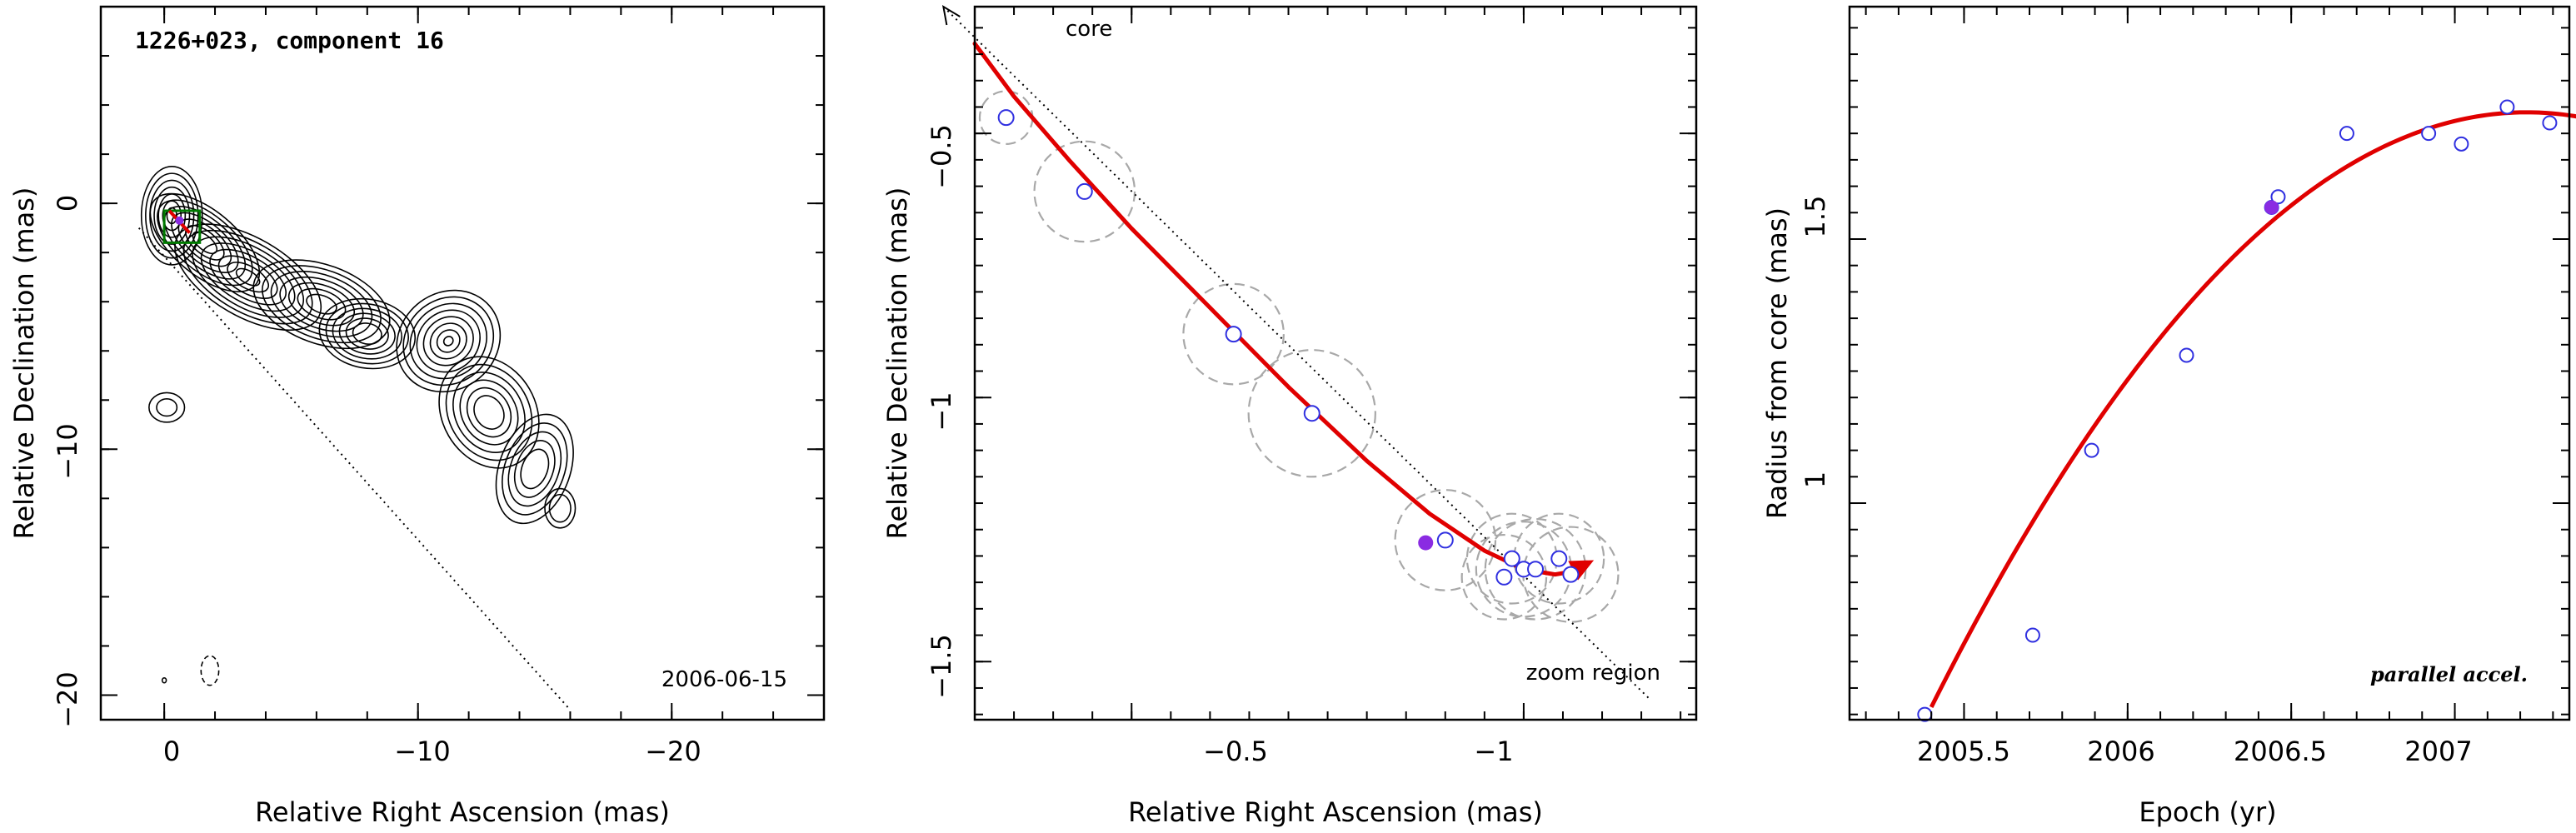  I want to click on panel1-ytick-2: −20, so click(67, 699).